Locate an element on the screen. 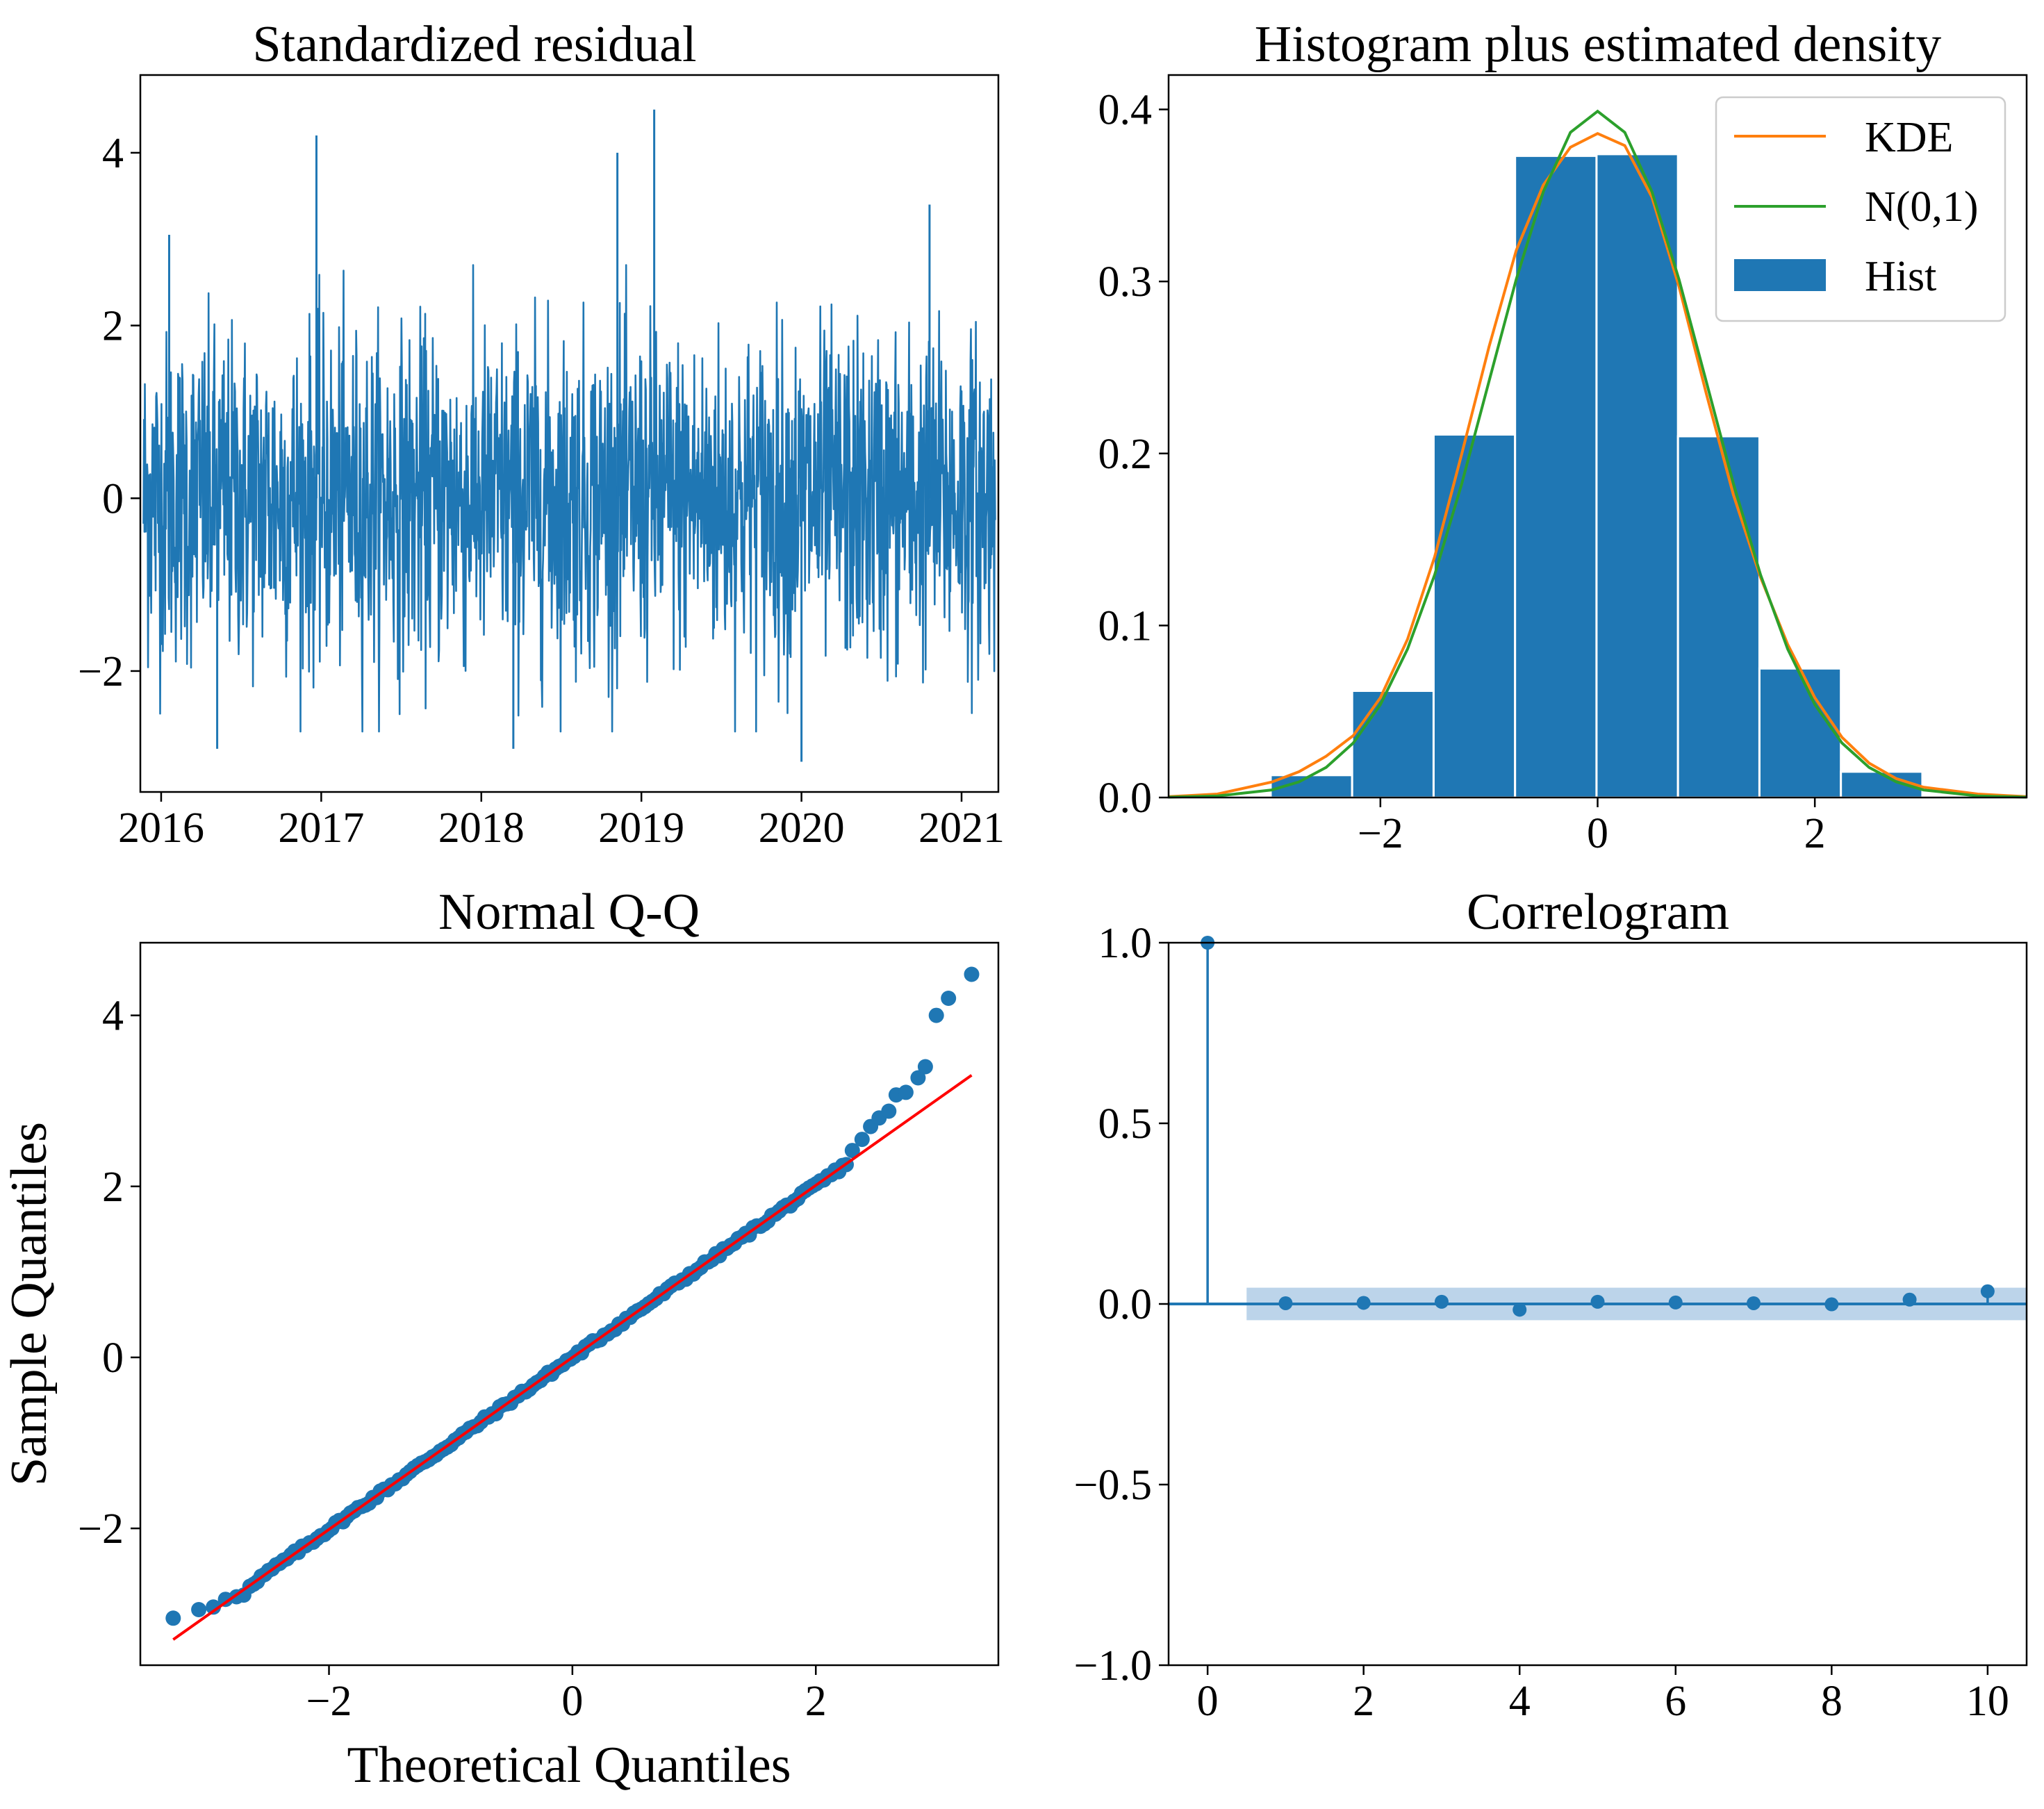  qq-y-axis-label: Sample Quantiles is located at coordinates (29, 1304).